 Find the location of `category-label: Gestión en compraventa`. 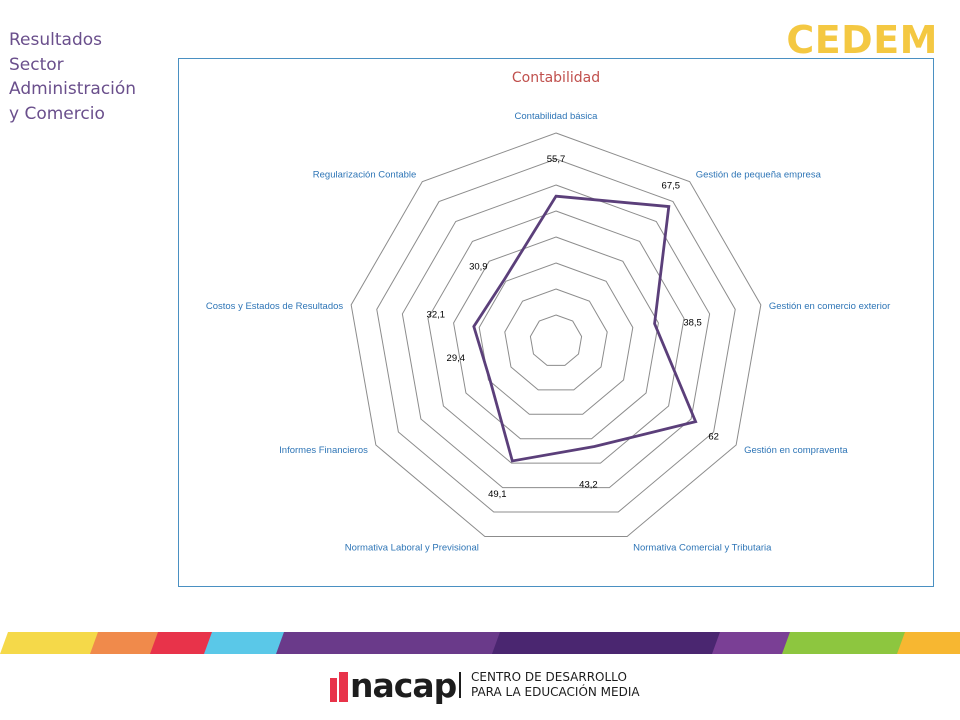

category-label: Gestión en compraventa is located at coordinates (796, 450).